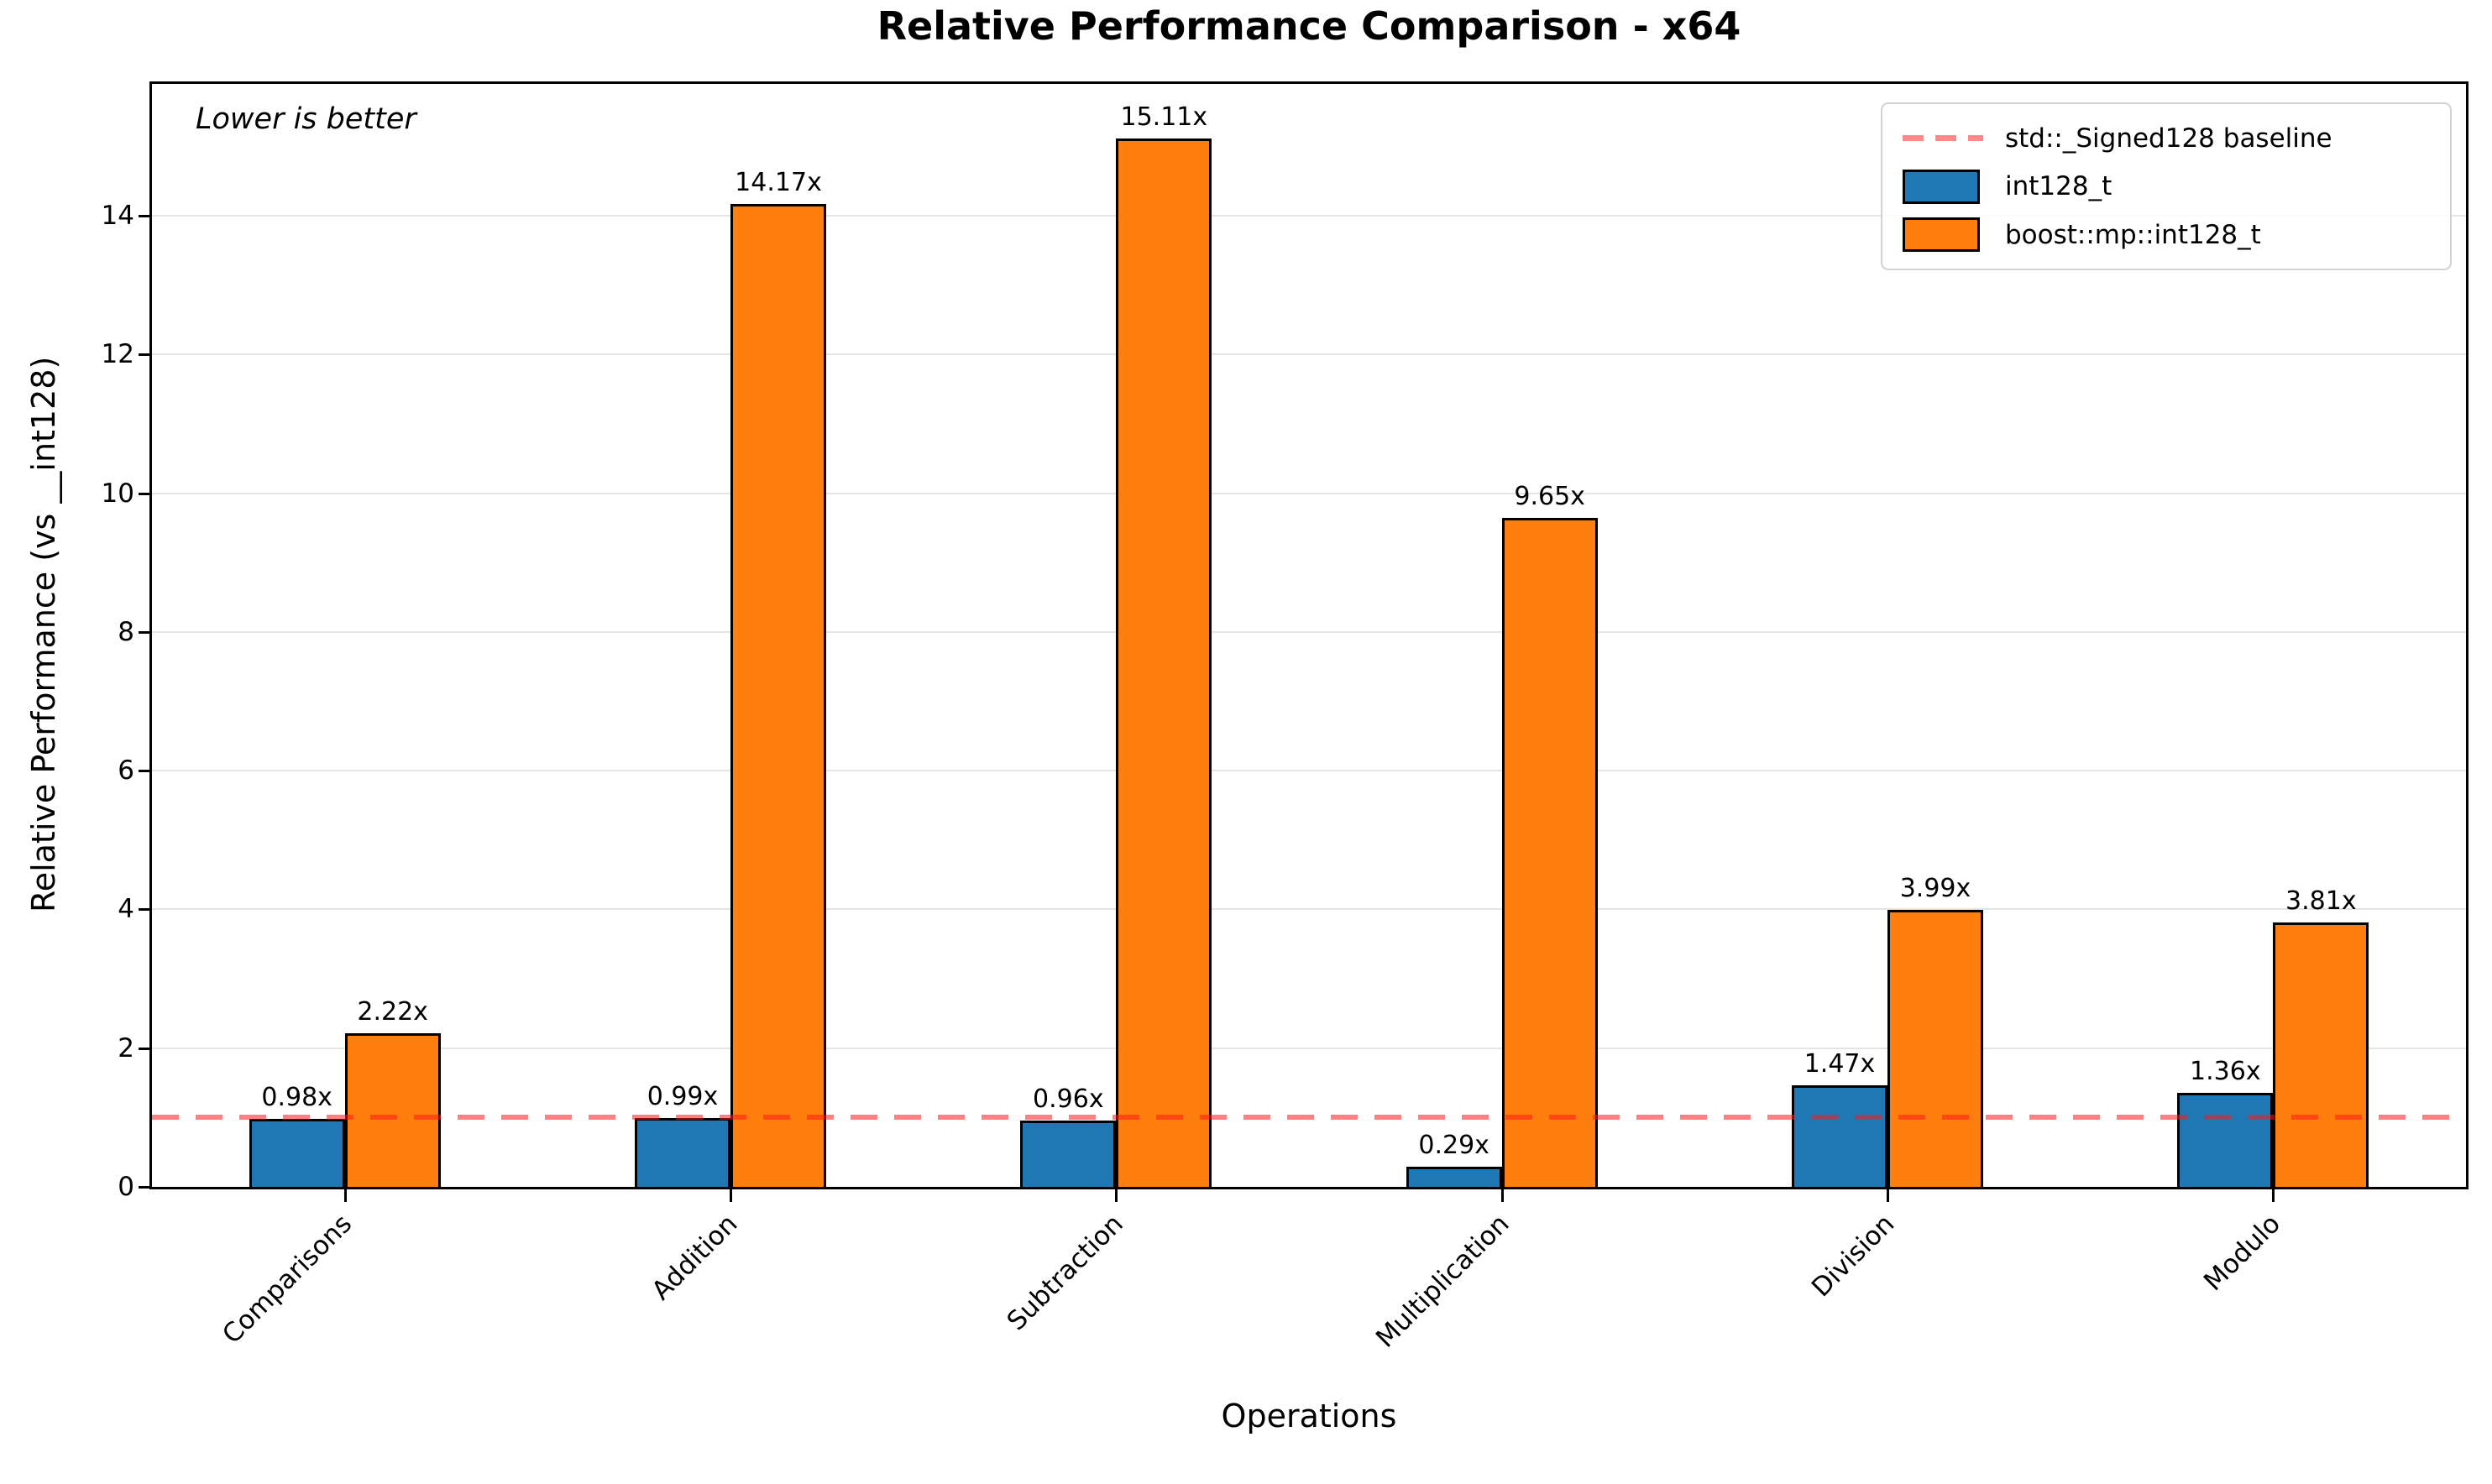  Describe the element at coordinates (1442, 1281) in the screenshot. I see `x-tick-label-multiplication: Multiplication` at that location.